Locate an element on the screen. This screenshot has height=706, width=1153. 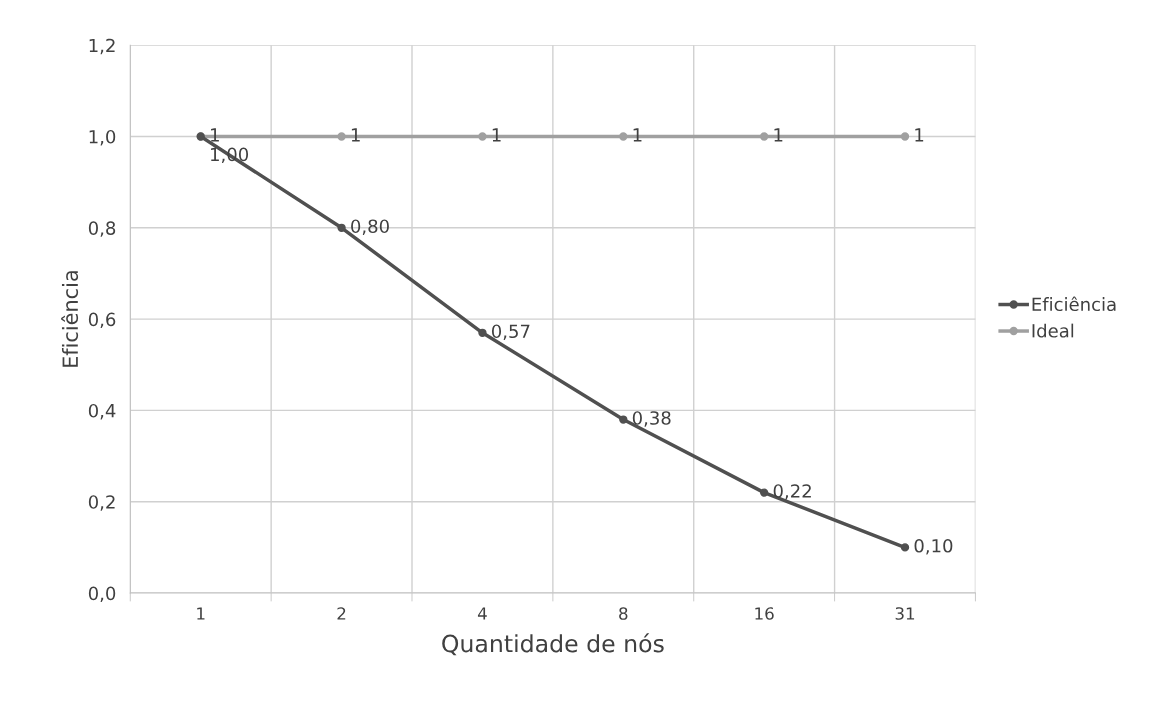
y-tick-label: 0,6 is located at coordinates (102, 320).